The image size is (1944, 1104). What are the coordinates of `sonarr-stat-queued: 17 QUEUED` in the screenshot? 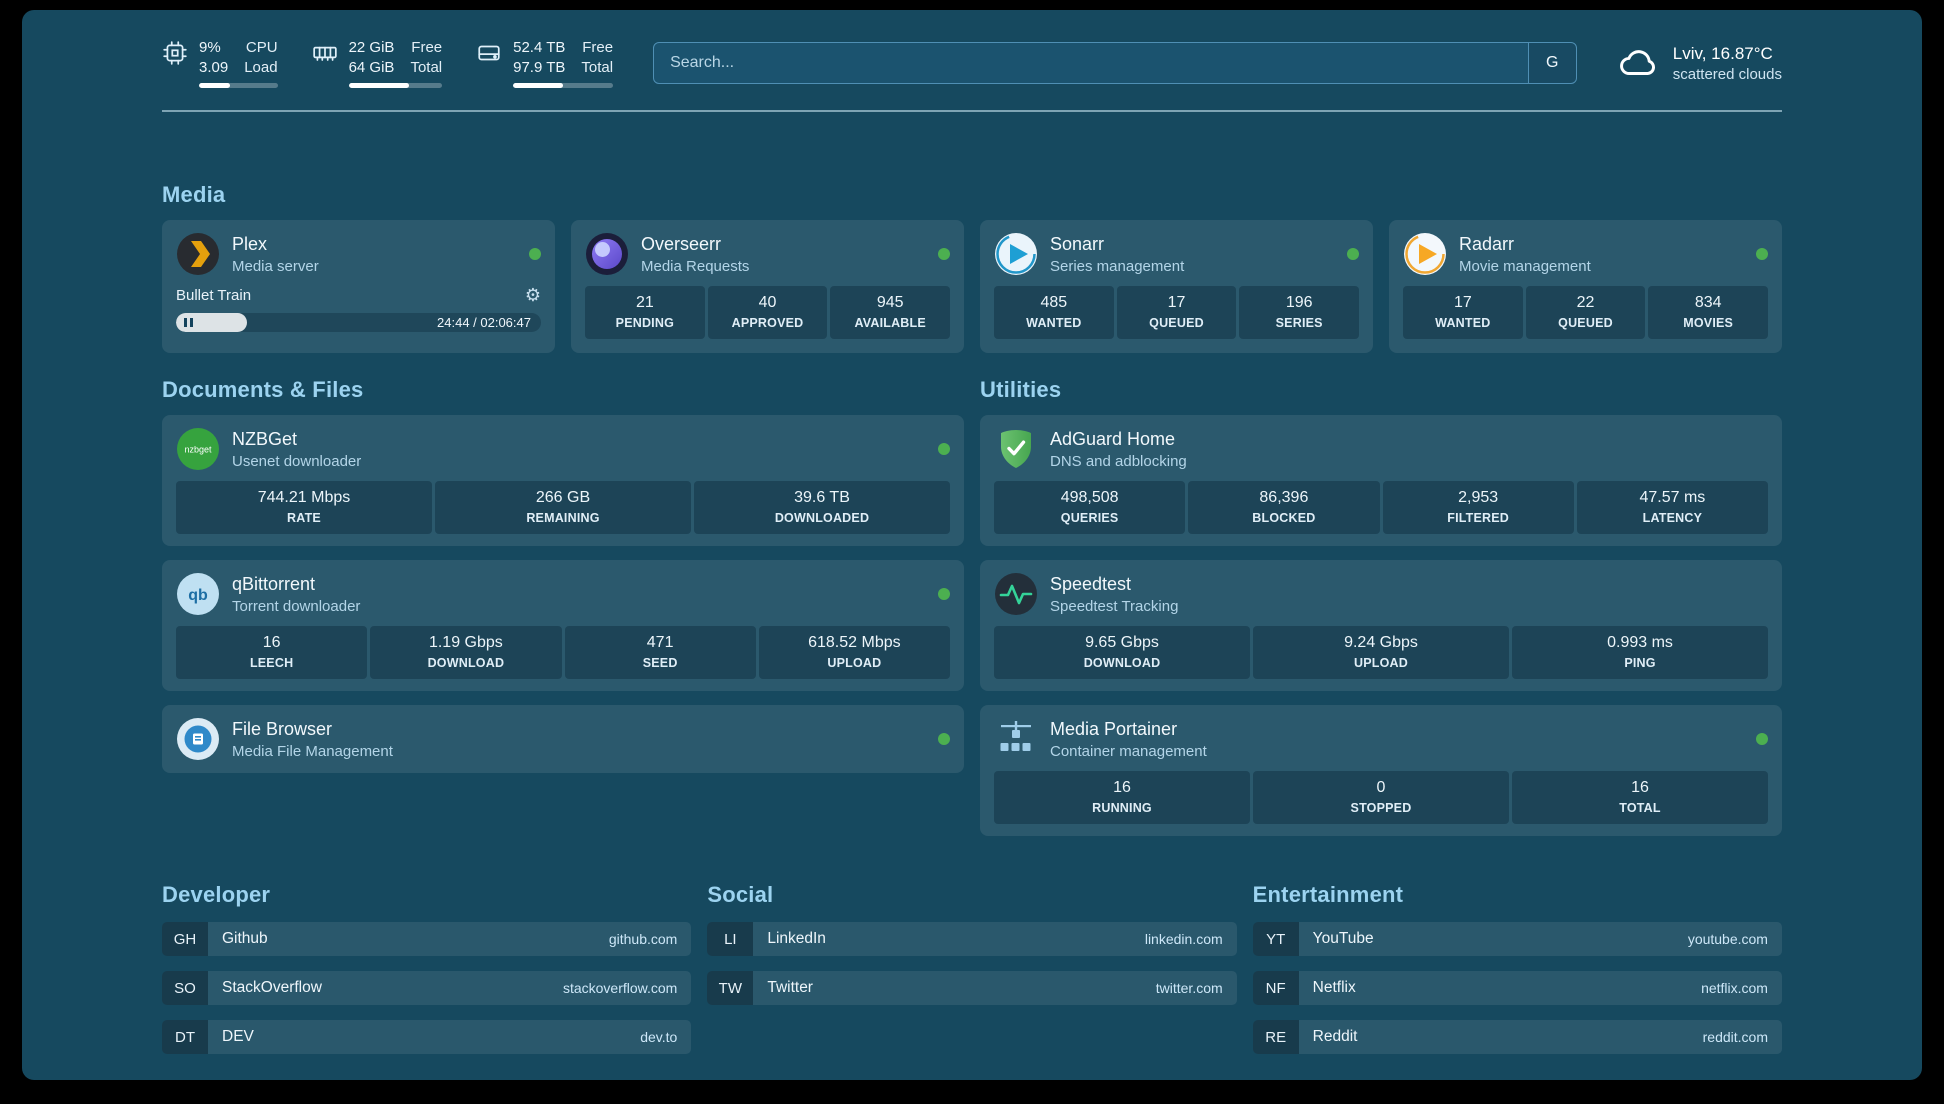 It's located at (1176, 312).